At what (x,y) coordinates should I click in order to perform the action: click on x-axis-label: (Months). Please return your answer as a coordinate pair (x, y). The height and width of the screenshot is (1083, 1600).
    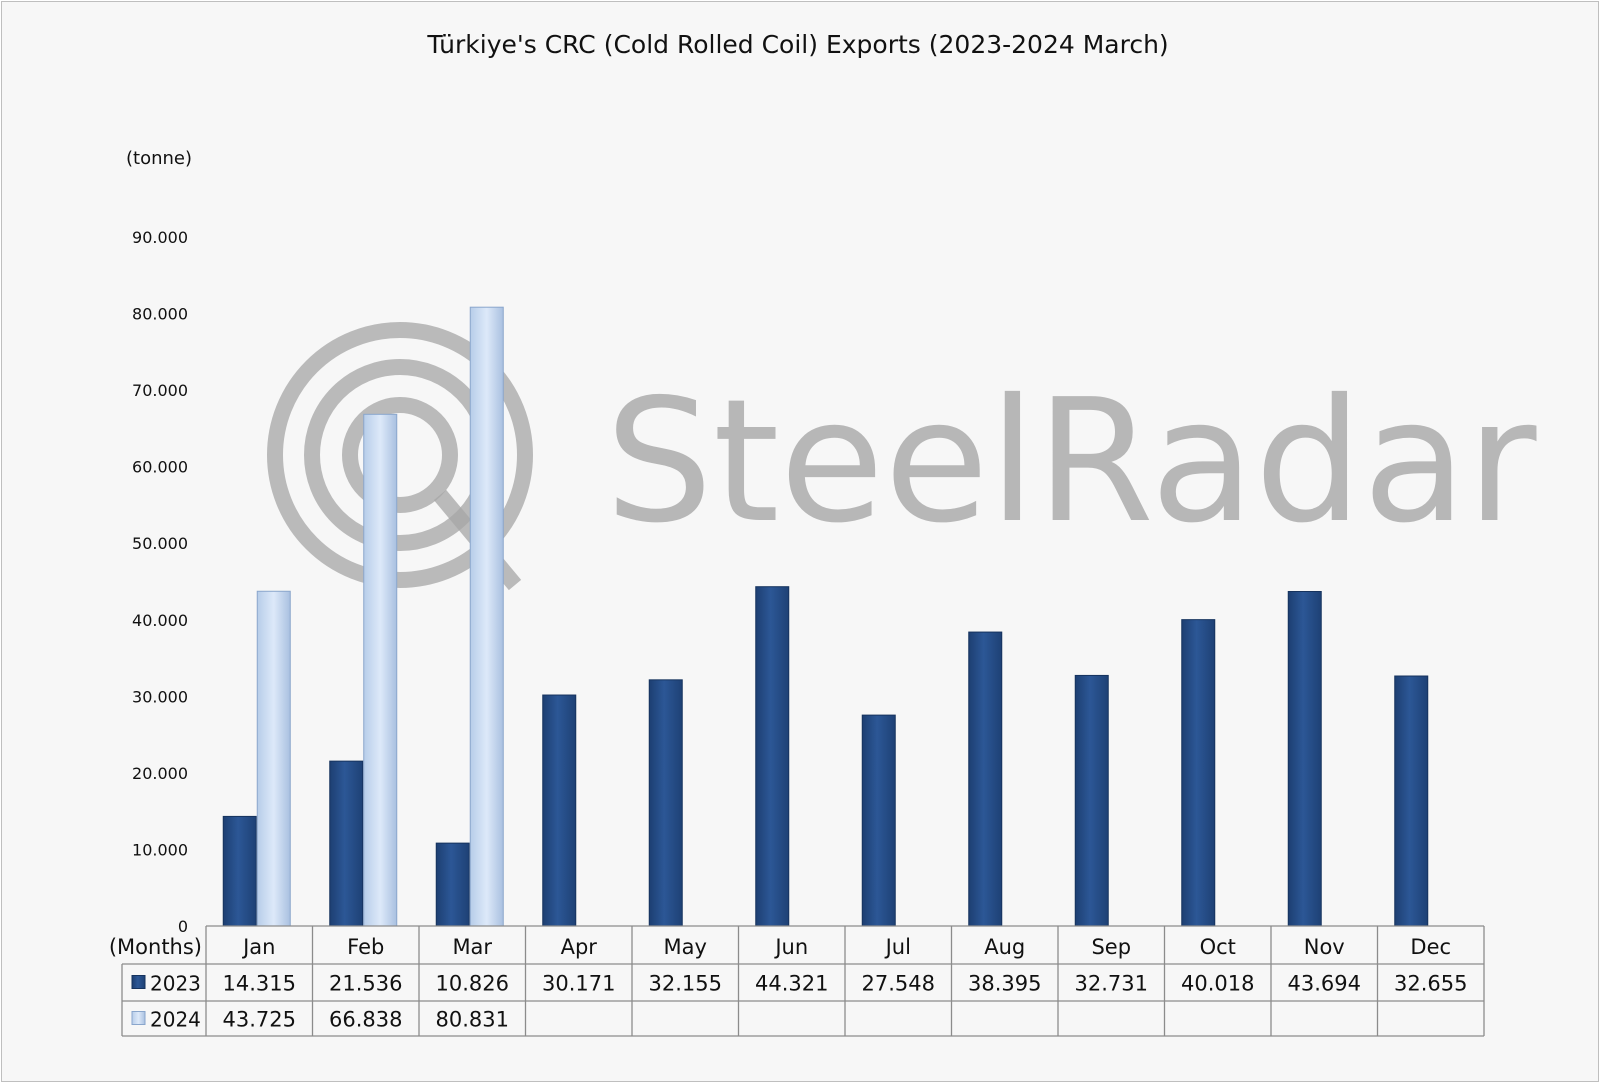
    Looking at the image, I should click on (155, 947).